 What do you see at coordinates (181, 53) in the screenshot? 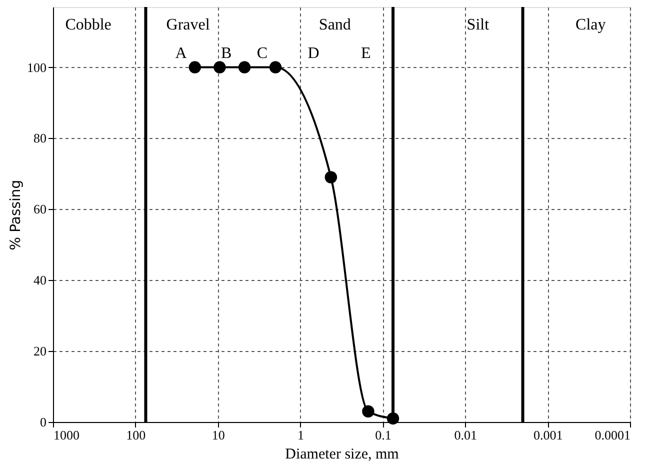
I see `annotation: A` at bounding box center [181, 53].